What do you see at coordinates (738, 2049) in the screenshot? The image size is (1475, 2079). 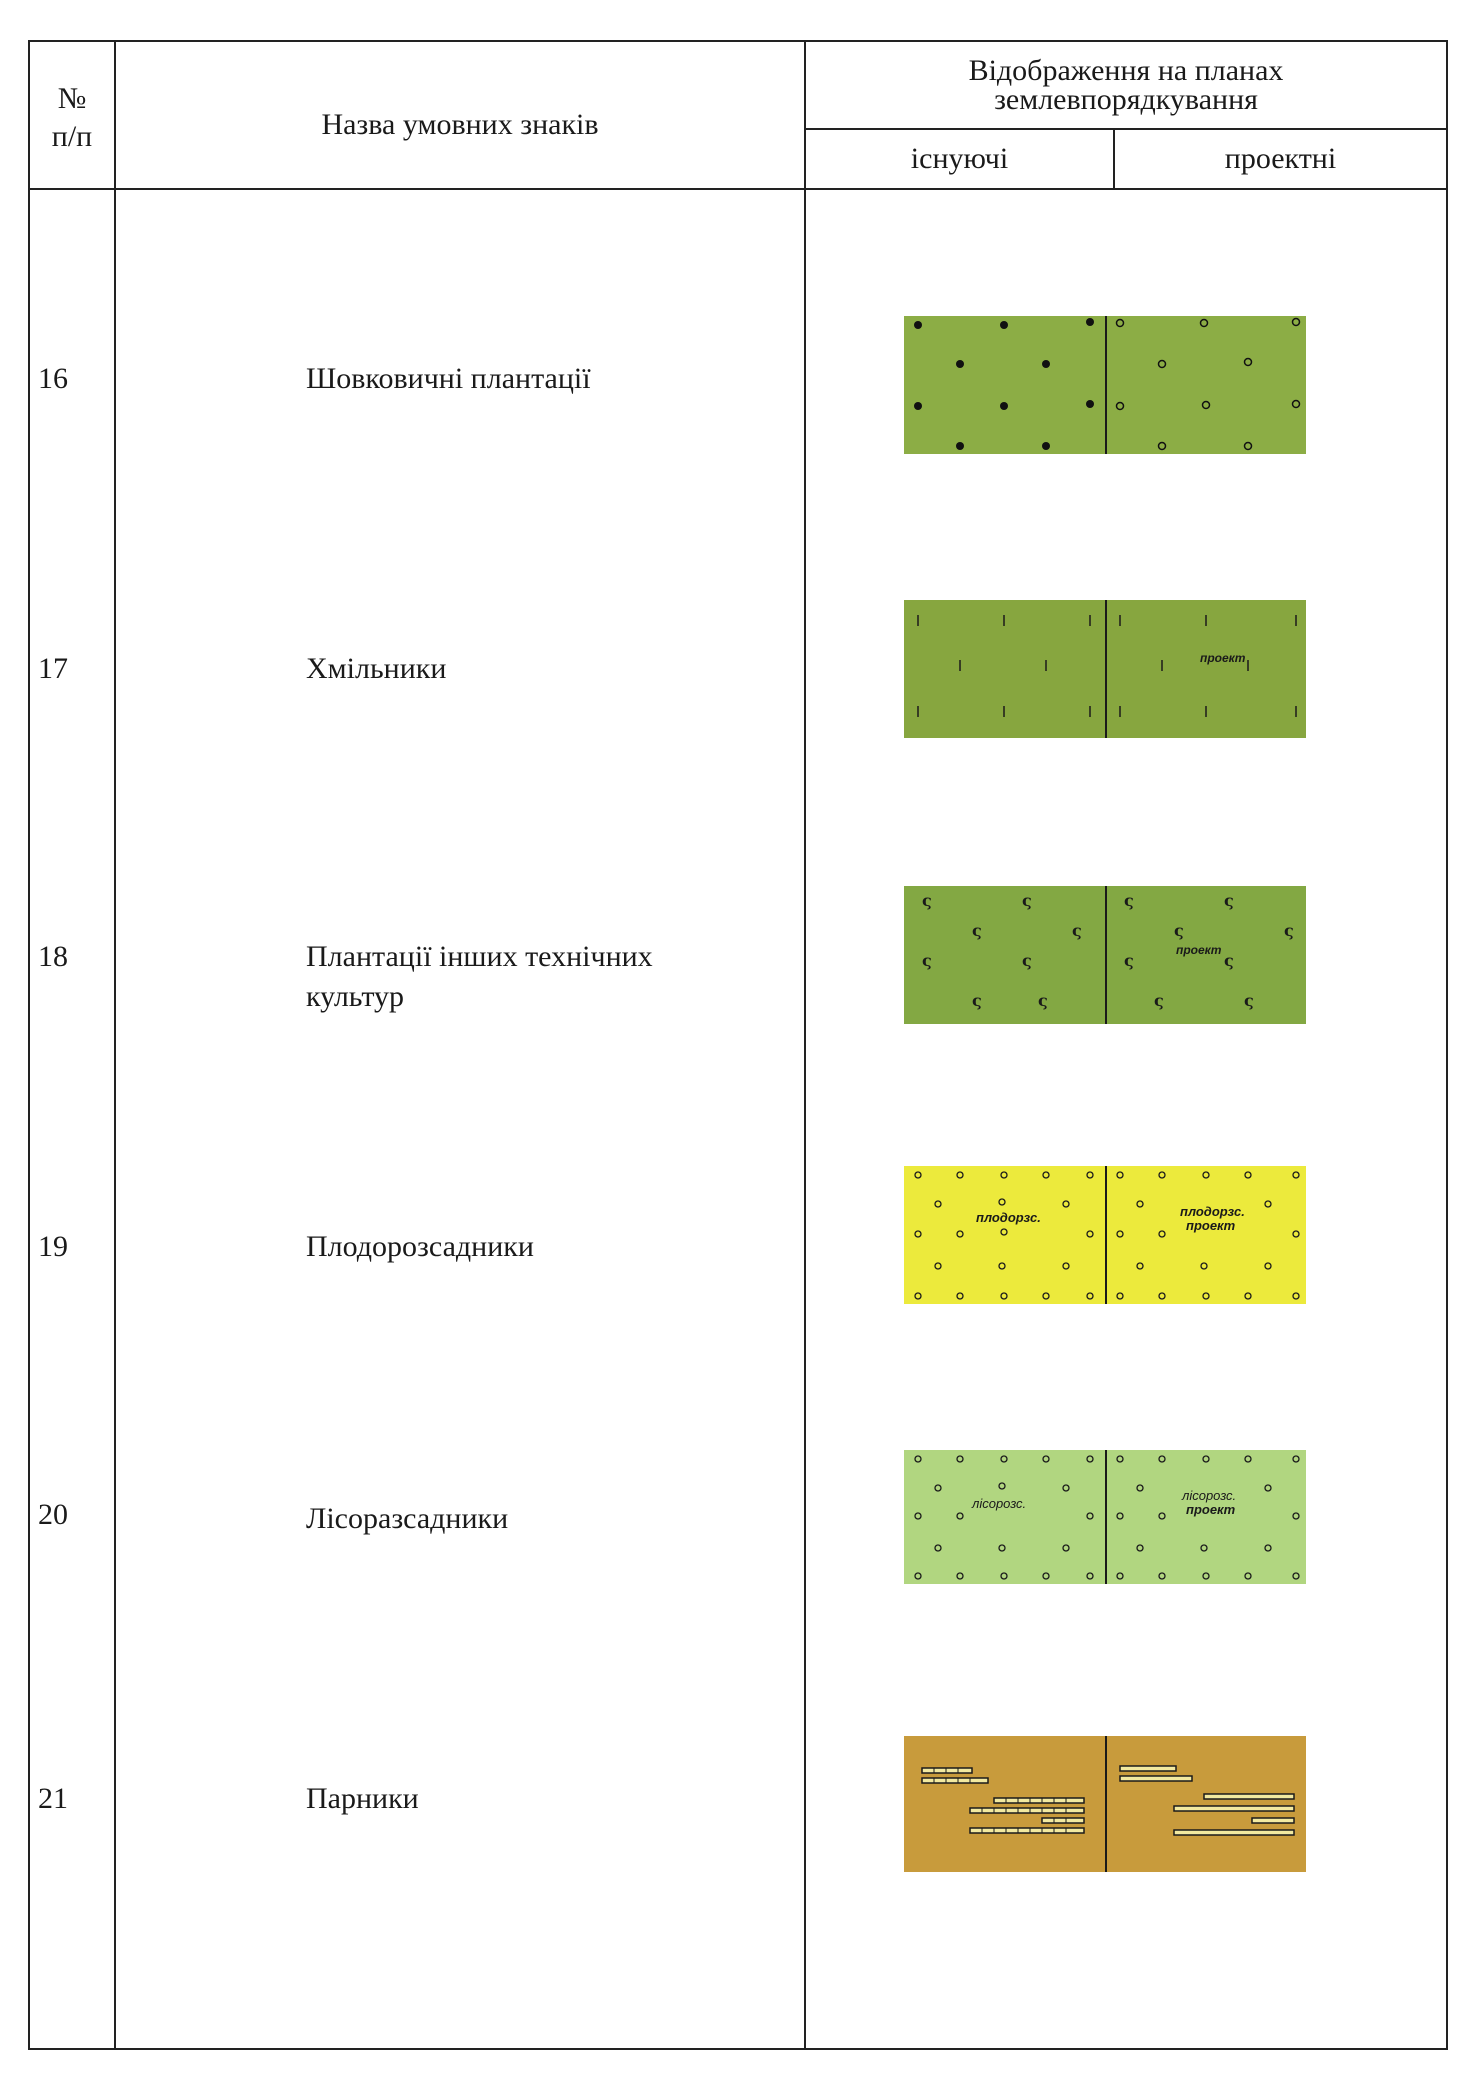 I see `border-bottom` at bounding box center [738, 2049].